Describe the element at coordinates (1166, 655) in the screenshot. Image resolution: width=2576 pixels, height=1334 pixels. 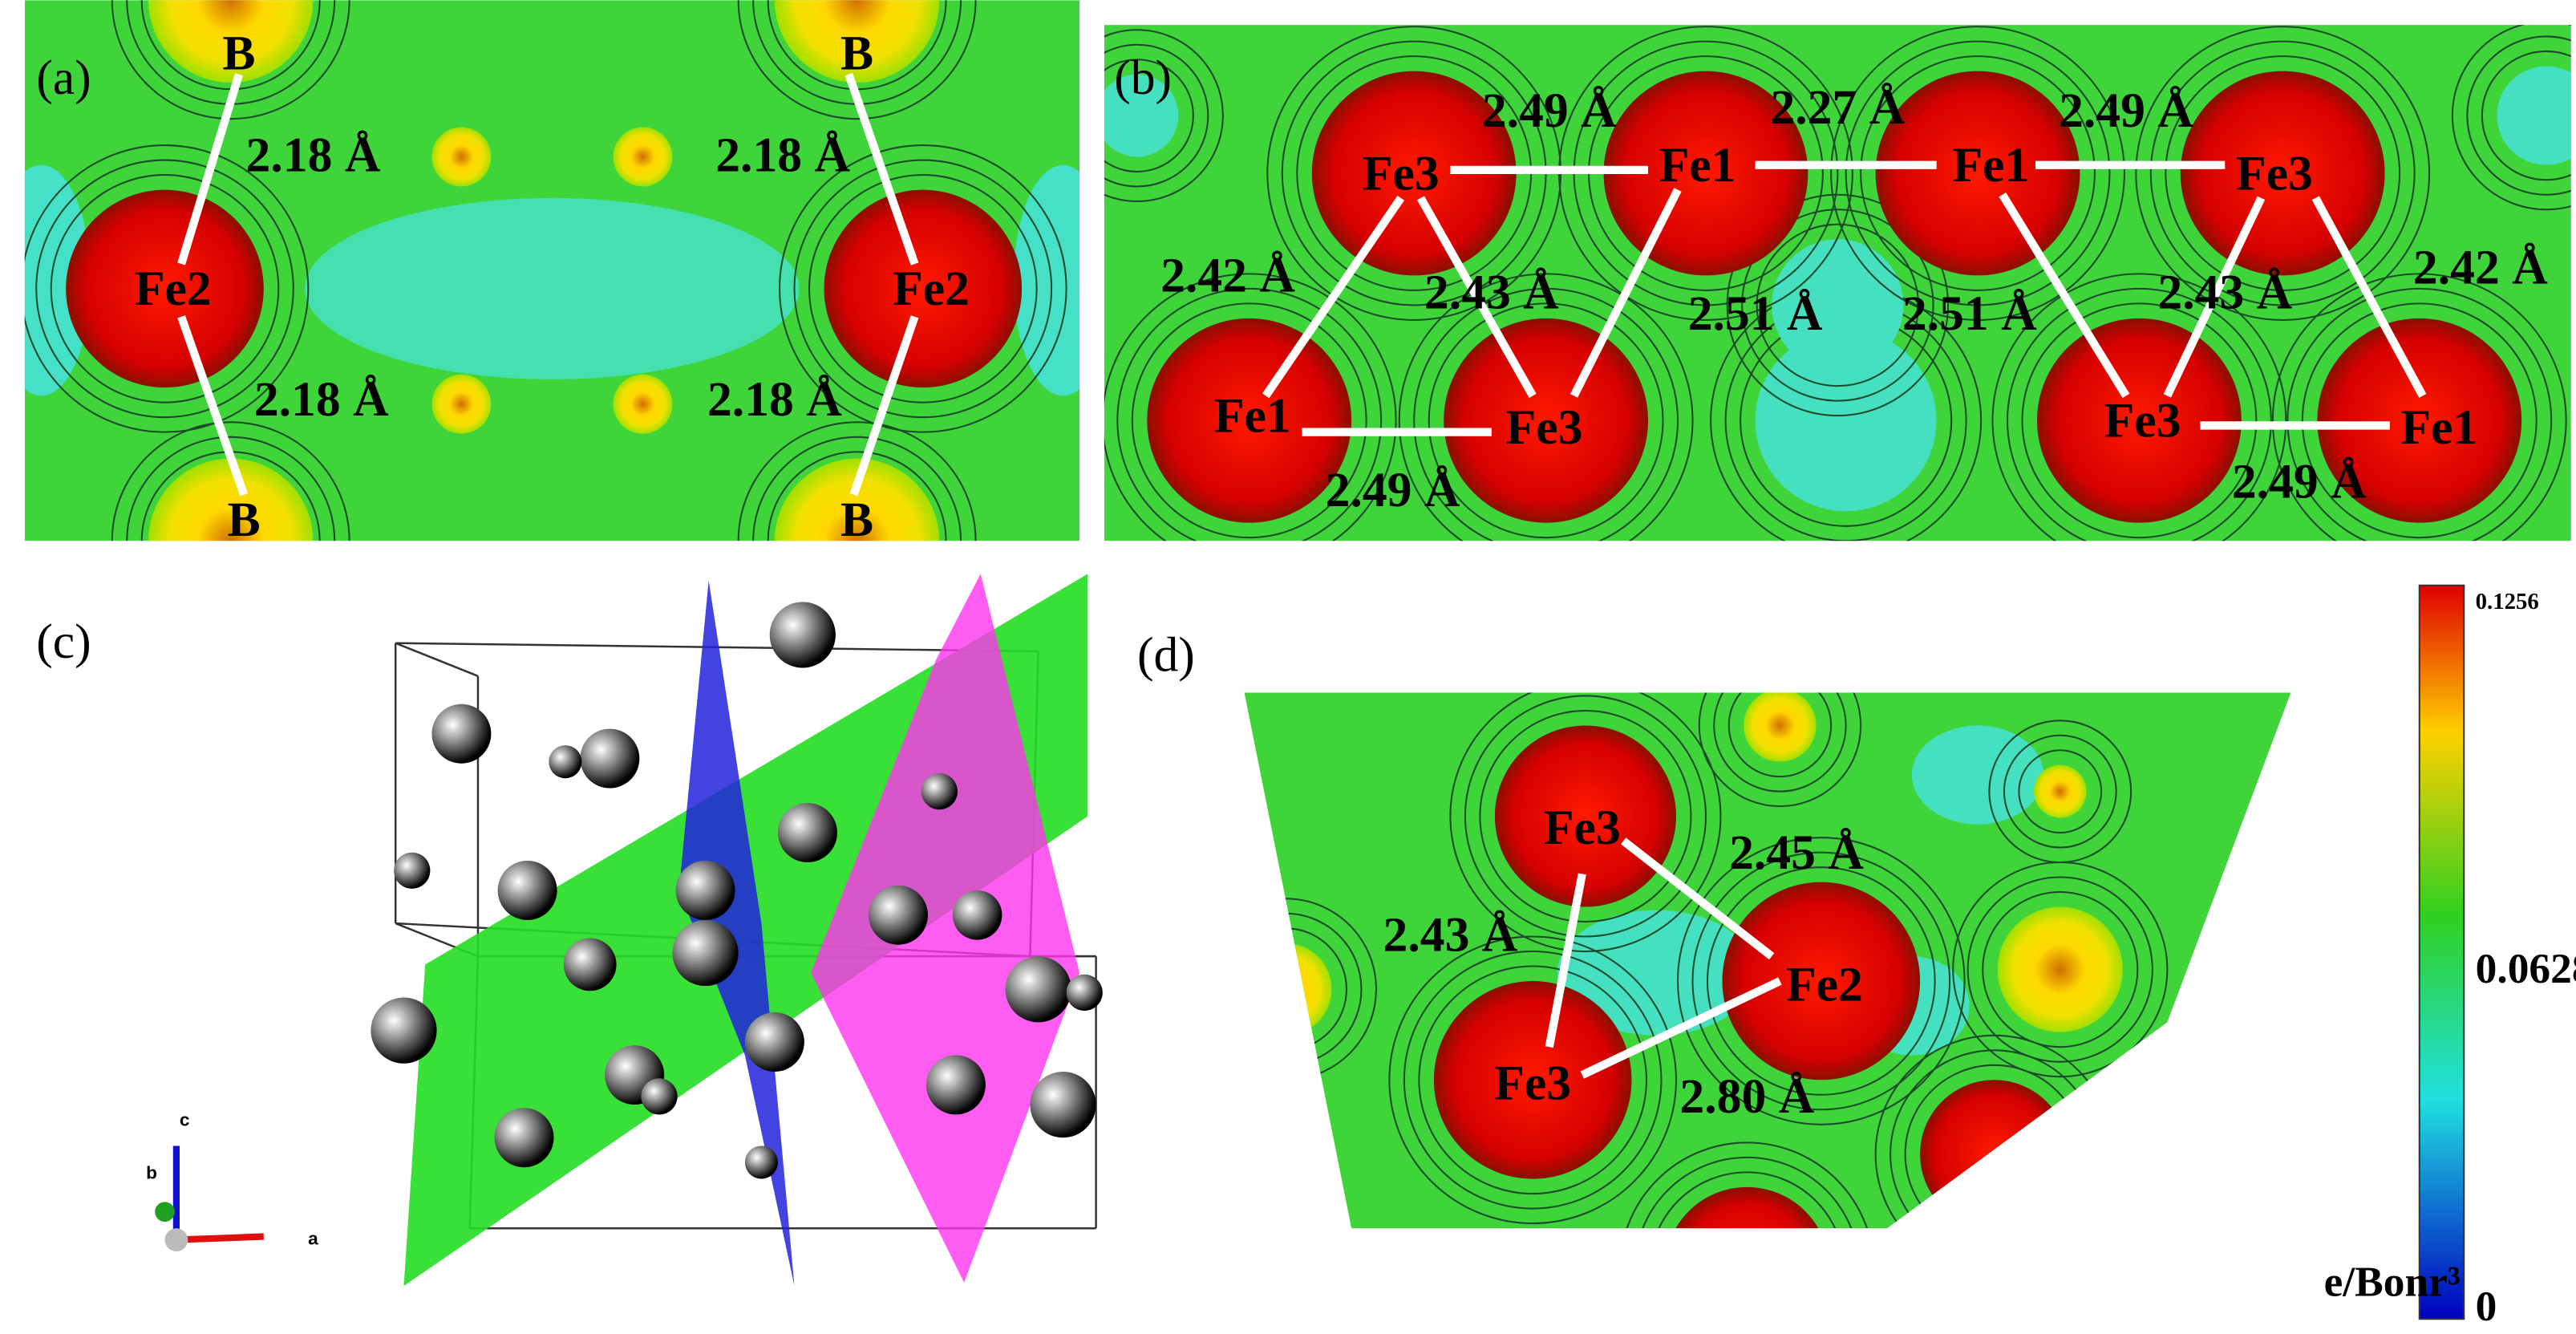
I see `panel-label: (d)` at that location.